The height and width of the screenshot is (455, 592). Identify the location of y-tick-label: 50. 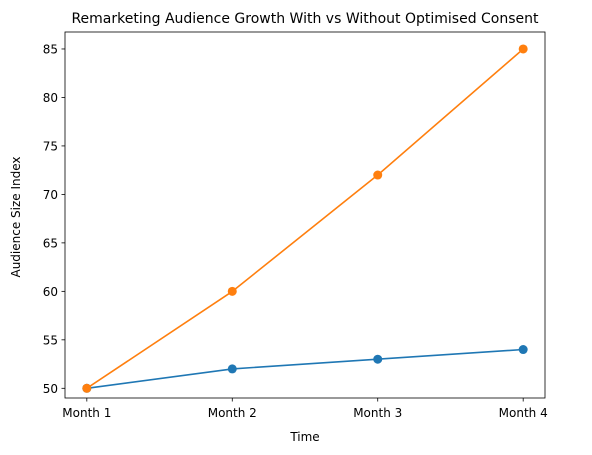
(50, 389).